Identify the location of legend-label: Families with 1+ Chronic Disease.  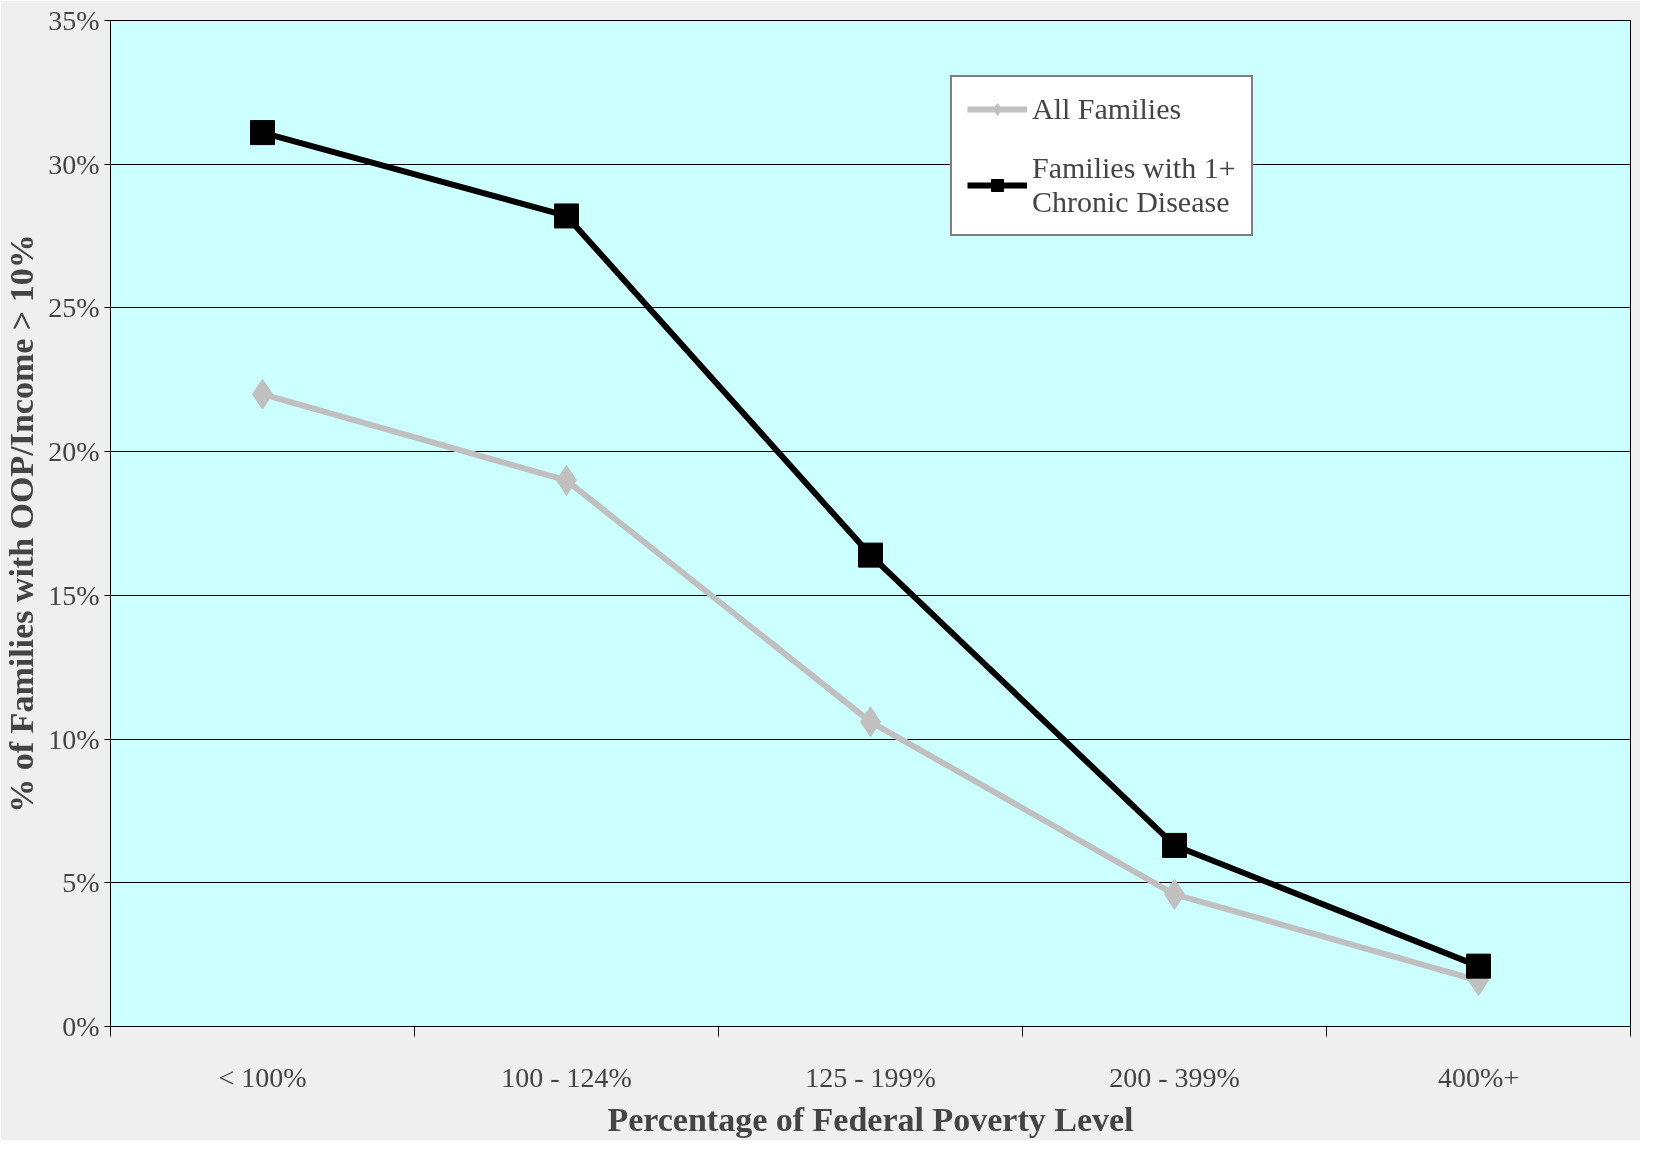
(1134, 185).